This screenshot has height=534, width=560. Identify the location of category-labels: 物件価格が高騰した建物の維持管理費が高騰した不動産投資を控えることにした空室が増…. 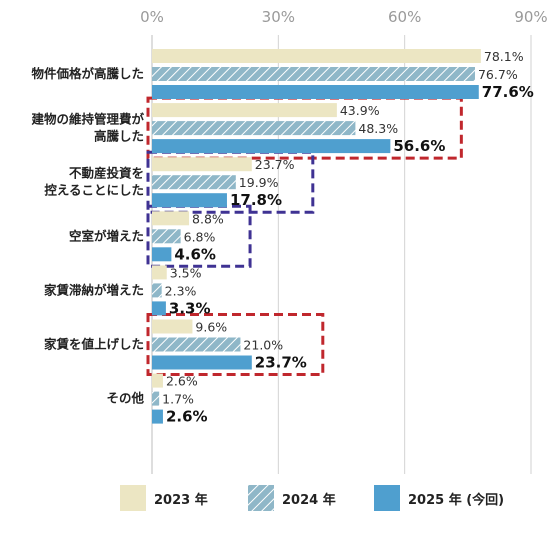
(87, 236).